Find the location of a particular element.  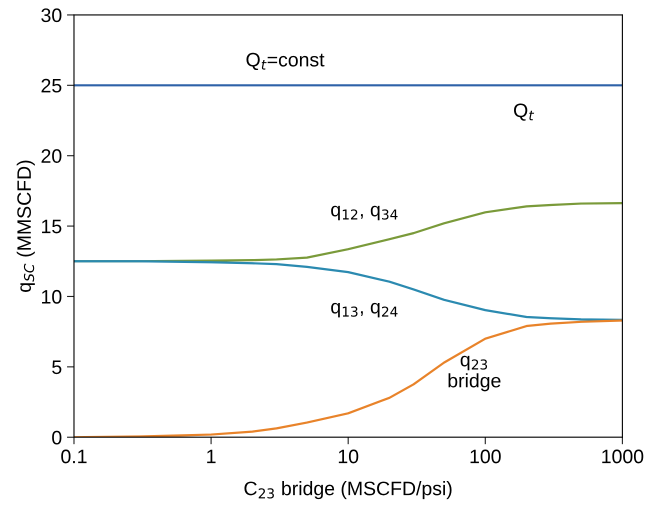

y-tick-label: 25 is located at coordinates (52, 85).